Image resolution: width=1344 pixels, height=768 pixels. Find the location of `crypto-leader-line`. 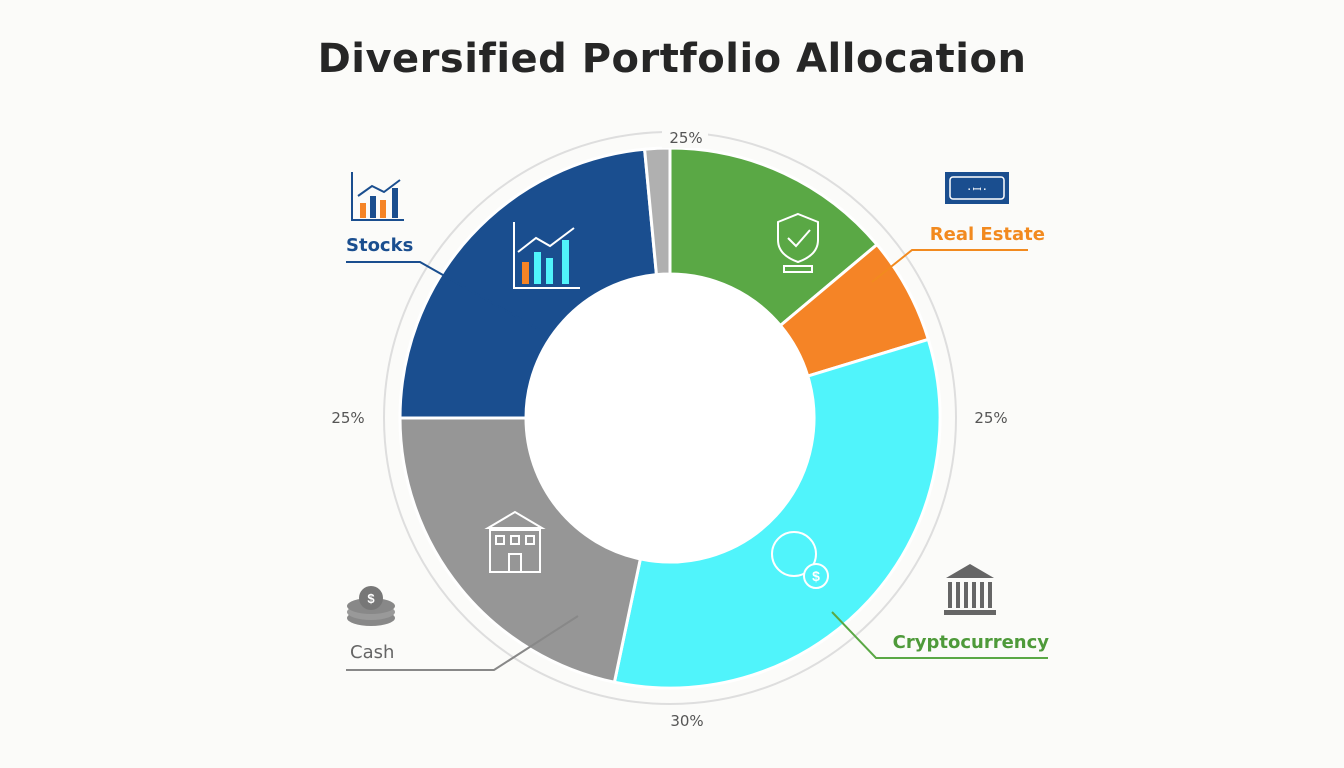

crypto-leader-line is located at coordinates (939, 635).